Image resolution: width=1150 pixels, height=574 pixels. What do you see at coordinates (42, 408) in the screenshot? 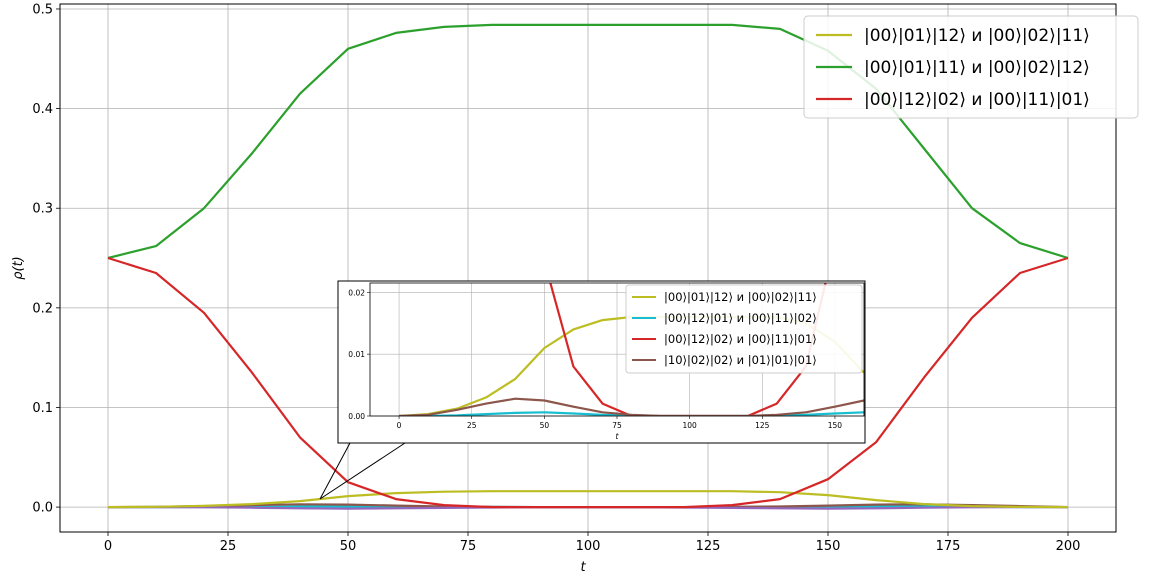
I see `y-tick-label: 0.1` at bounding box center [42, 408].